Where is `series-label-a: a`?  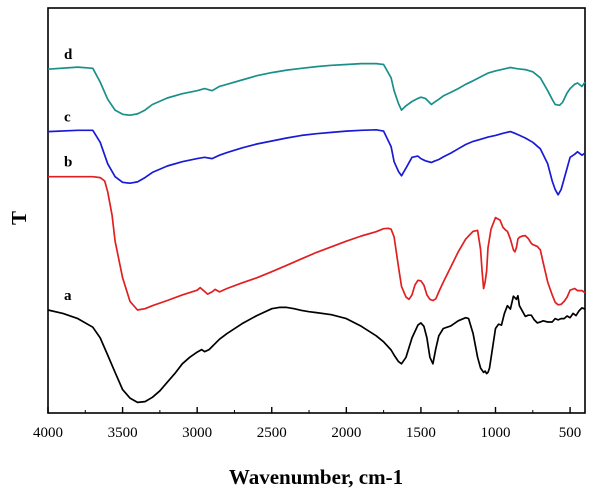 series-label-a: a is located at coordinates (68, 296).